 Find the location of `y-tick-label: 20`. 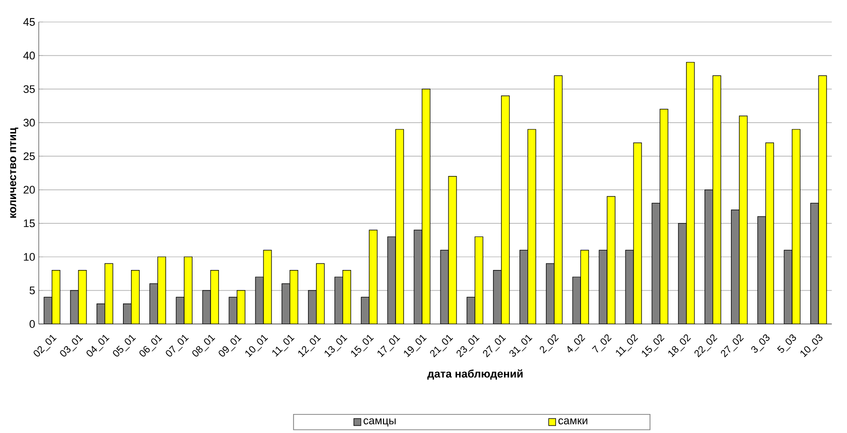

y-tick-label: 20 is located at coordinates (29, 190).